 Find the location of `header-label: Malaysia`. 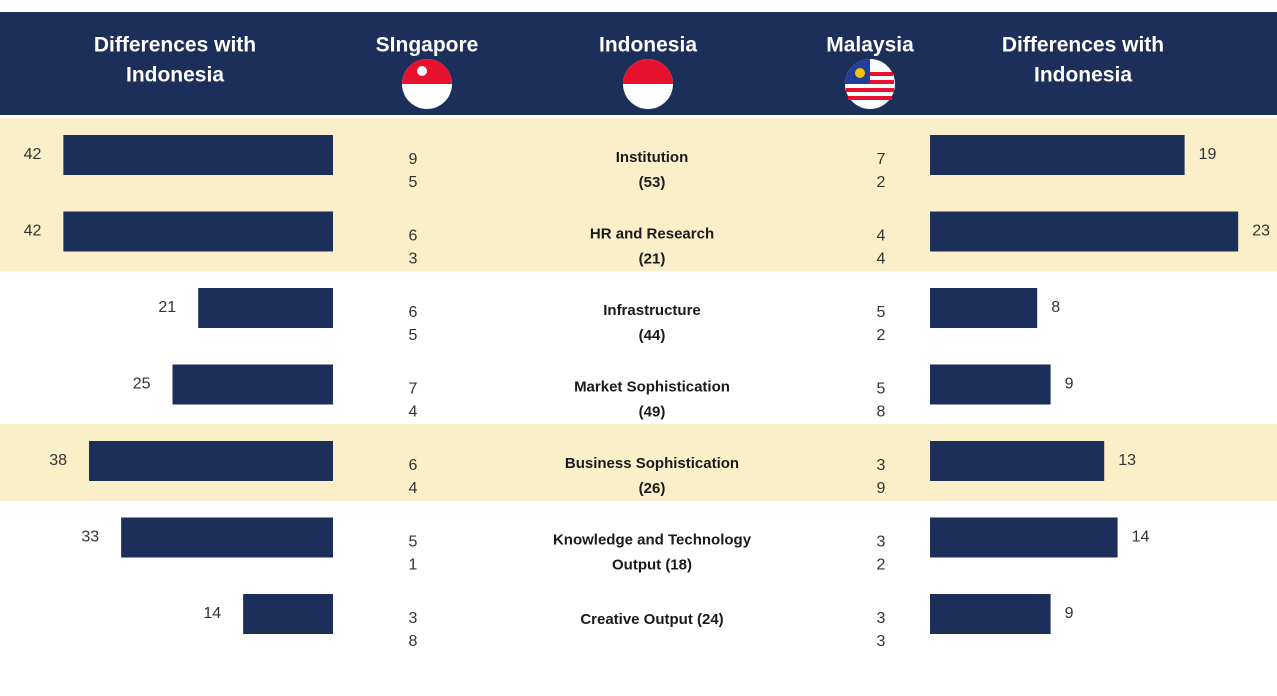

header-label: Malaysia is located at coordinates (870, 45).